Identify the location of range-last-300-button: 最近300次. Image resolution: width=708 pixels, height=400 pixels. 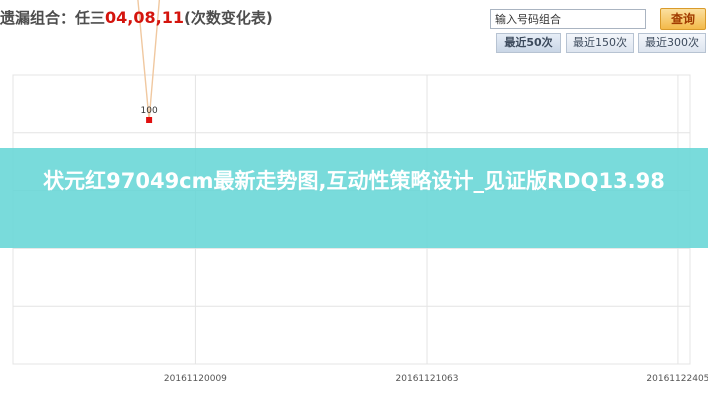
(672, 43).